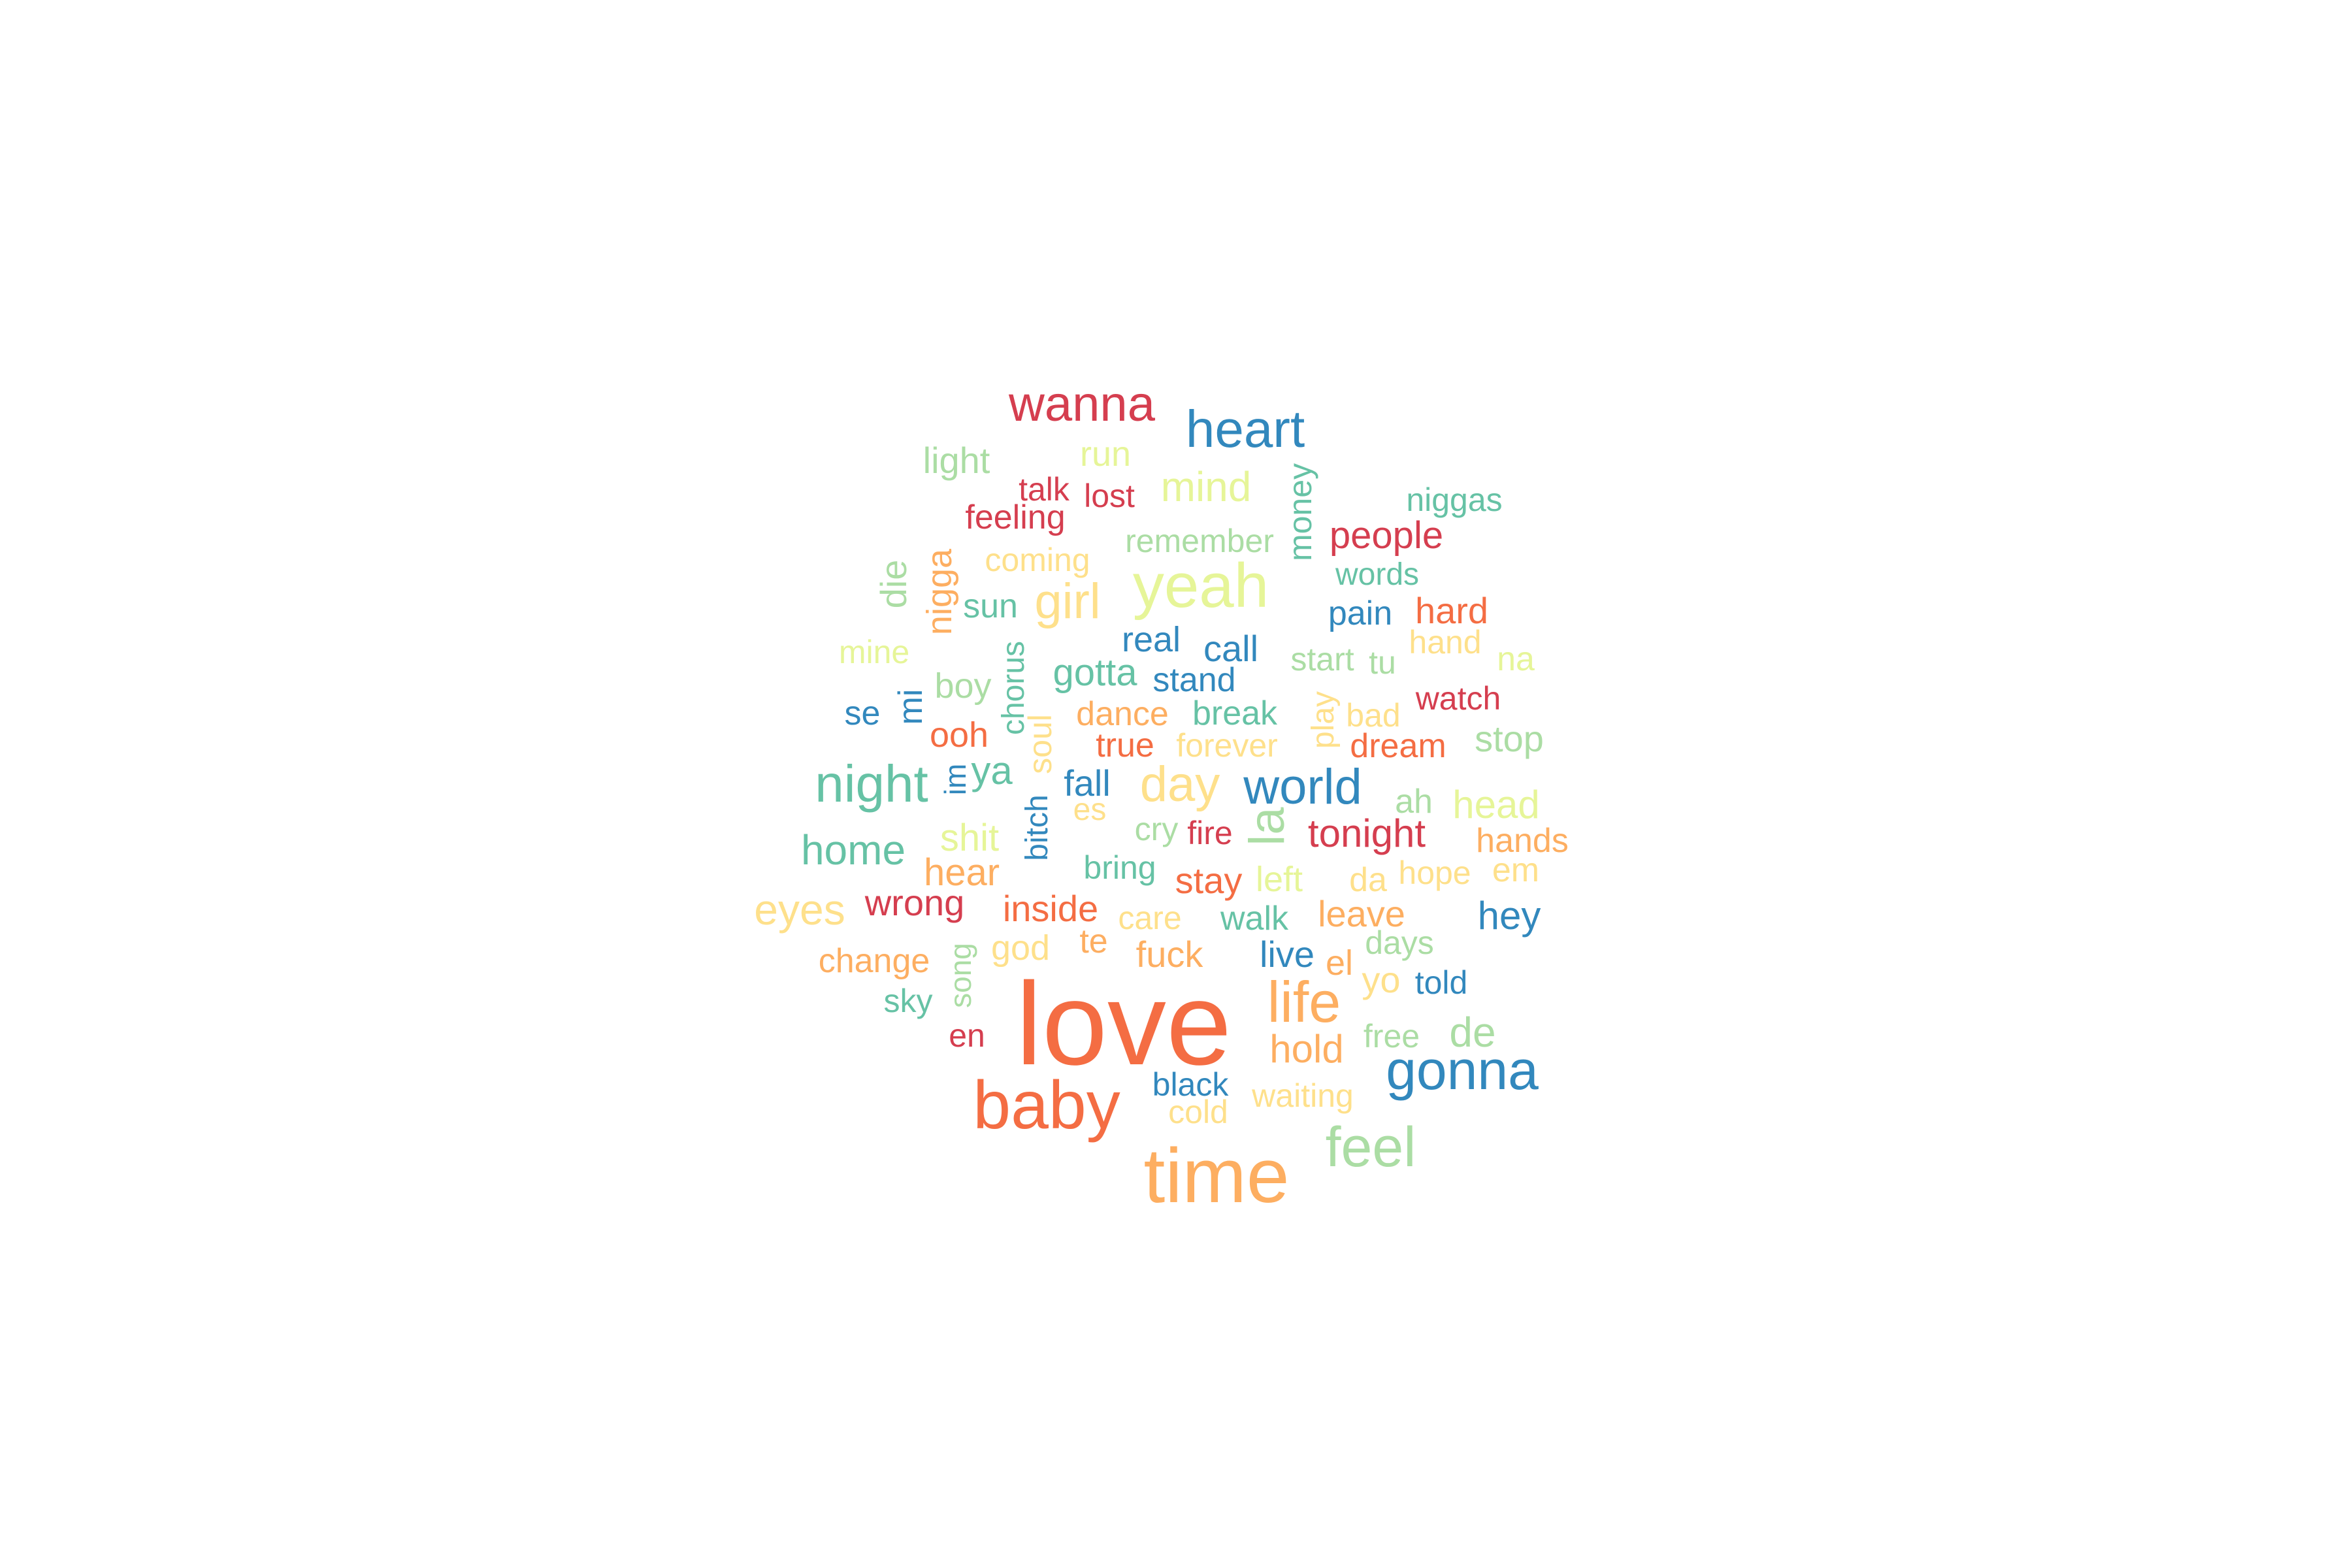 The height and width of the screenshot is (1568, 2352). I want to click on word-te: te, so click(1093, 941).